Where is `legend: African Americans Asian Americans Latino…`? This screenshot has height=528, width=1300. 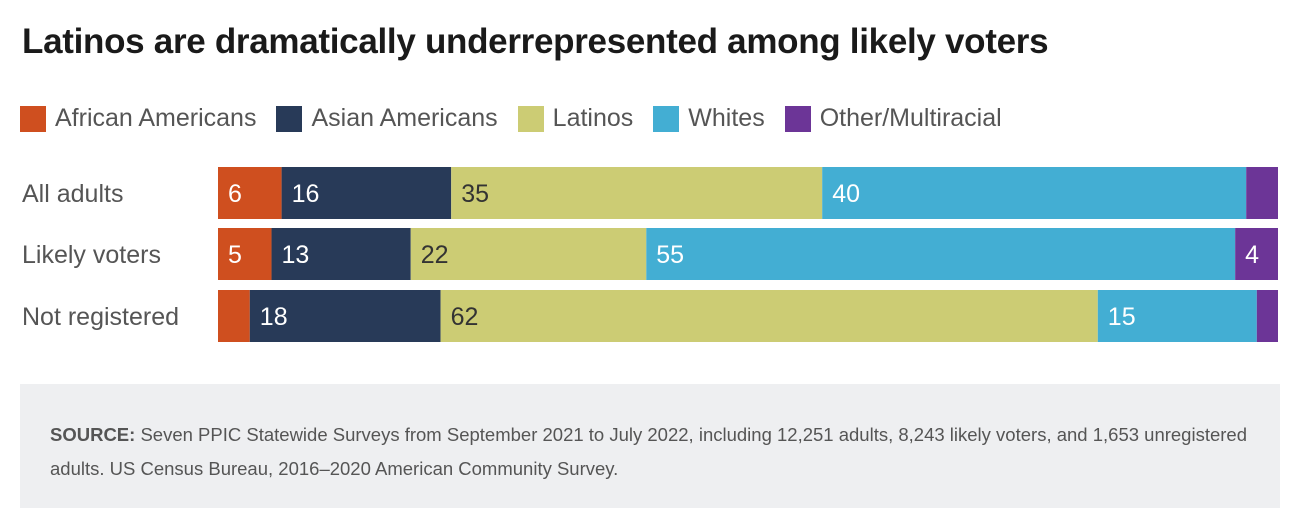
legend: African Americans Asian Americans Latino… is located at coordinates (521, 118).